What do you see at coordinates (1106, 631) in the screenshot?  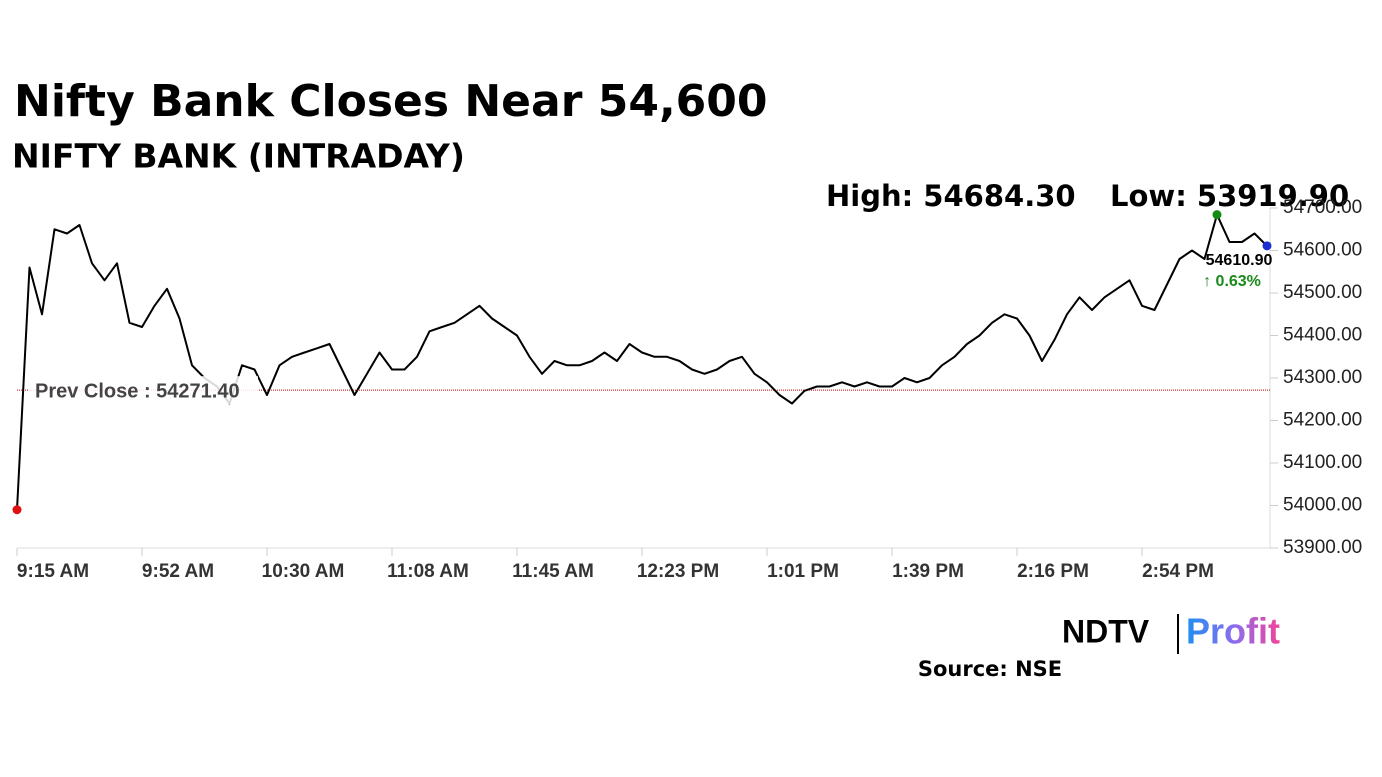 I see `logo-ndtv: NDTV` at bounding box center [1106, 631].